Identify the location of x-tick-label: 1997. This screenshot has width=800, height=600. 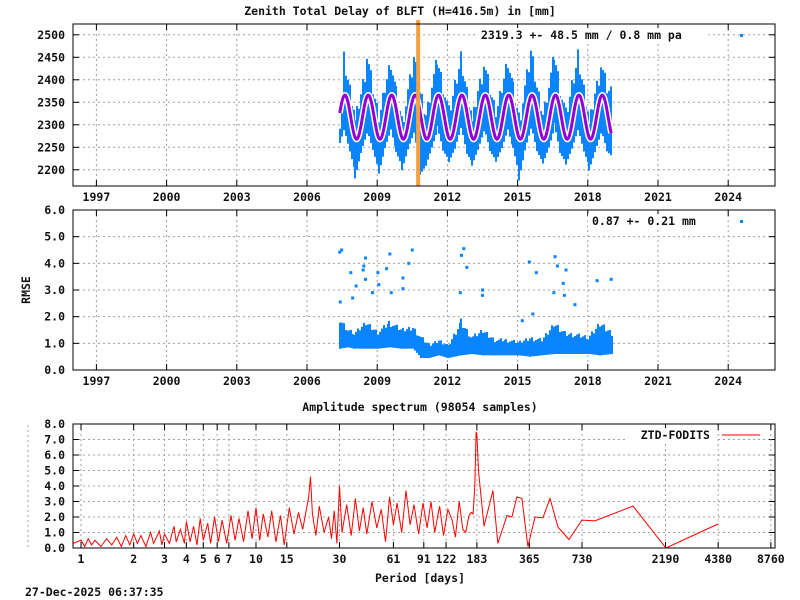
(97, 381).